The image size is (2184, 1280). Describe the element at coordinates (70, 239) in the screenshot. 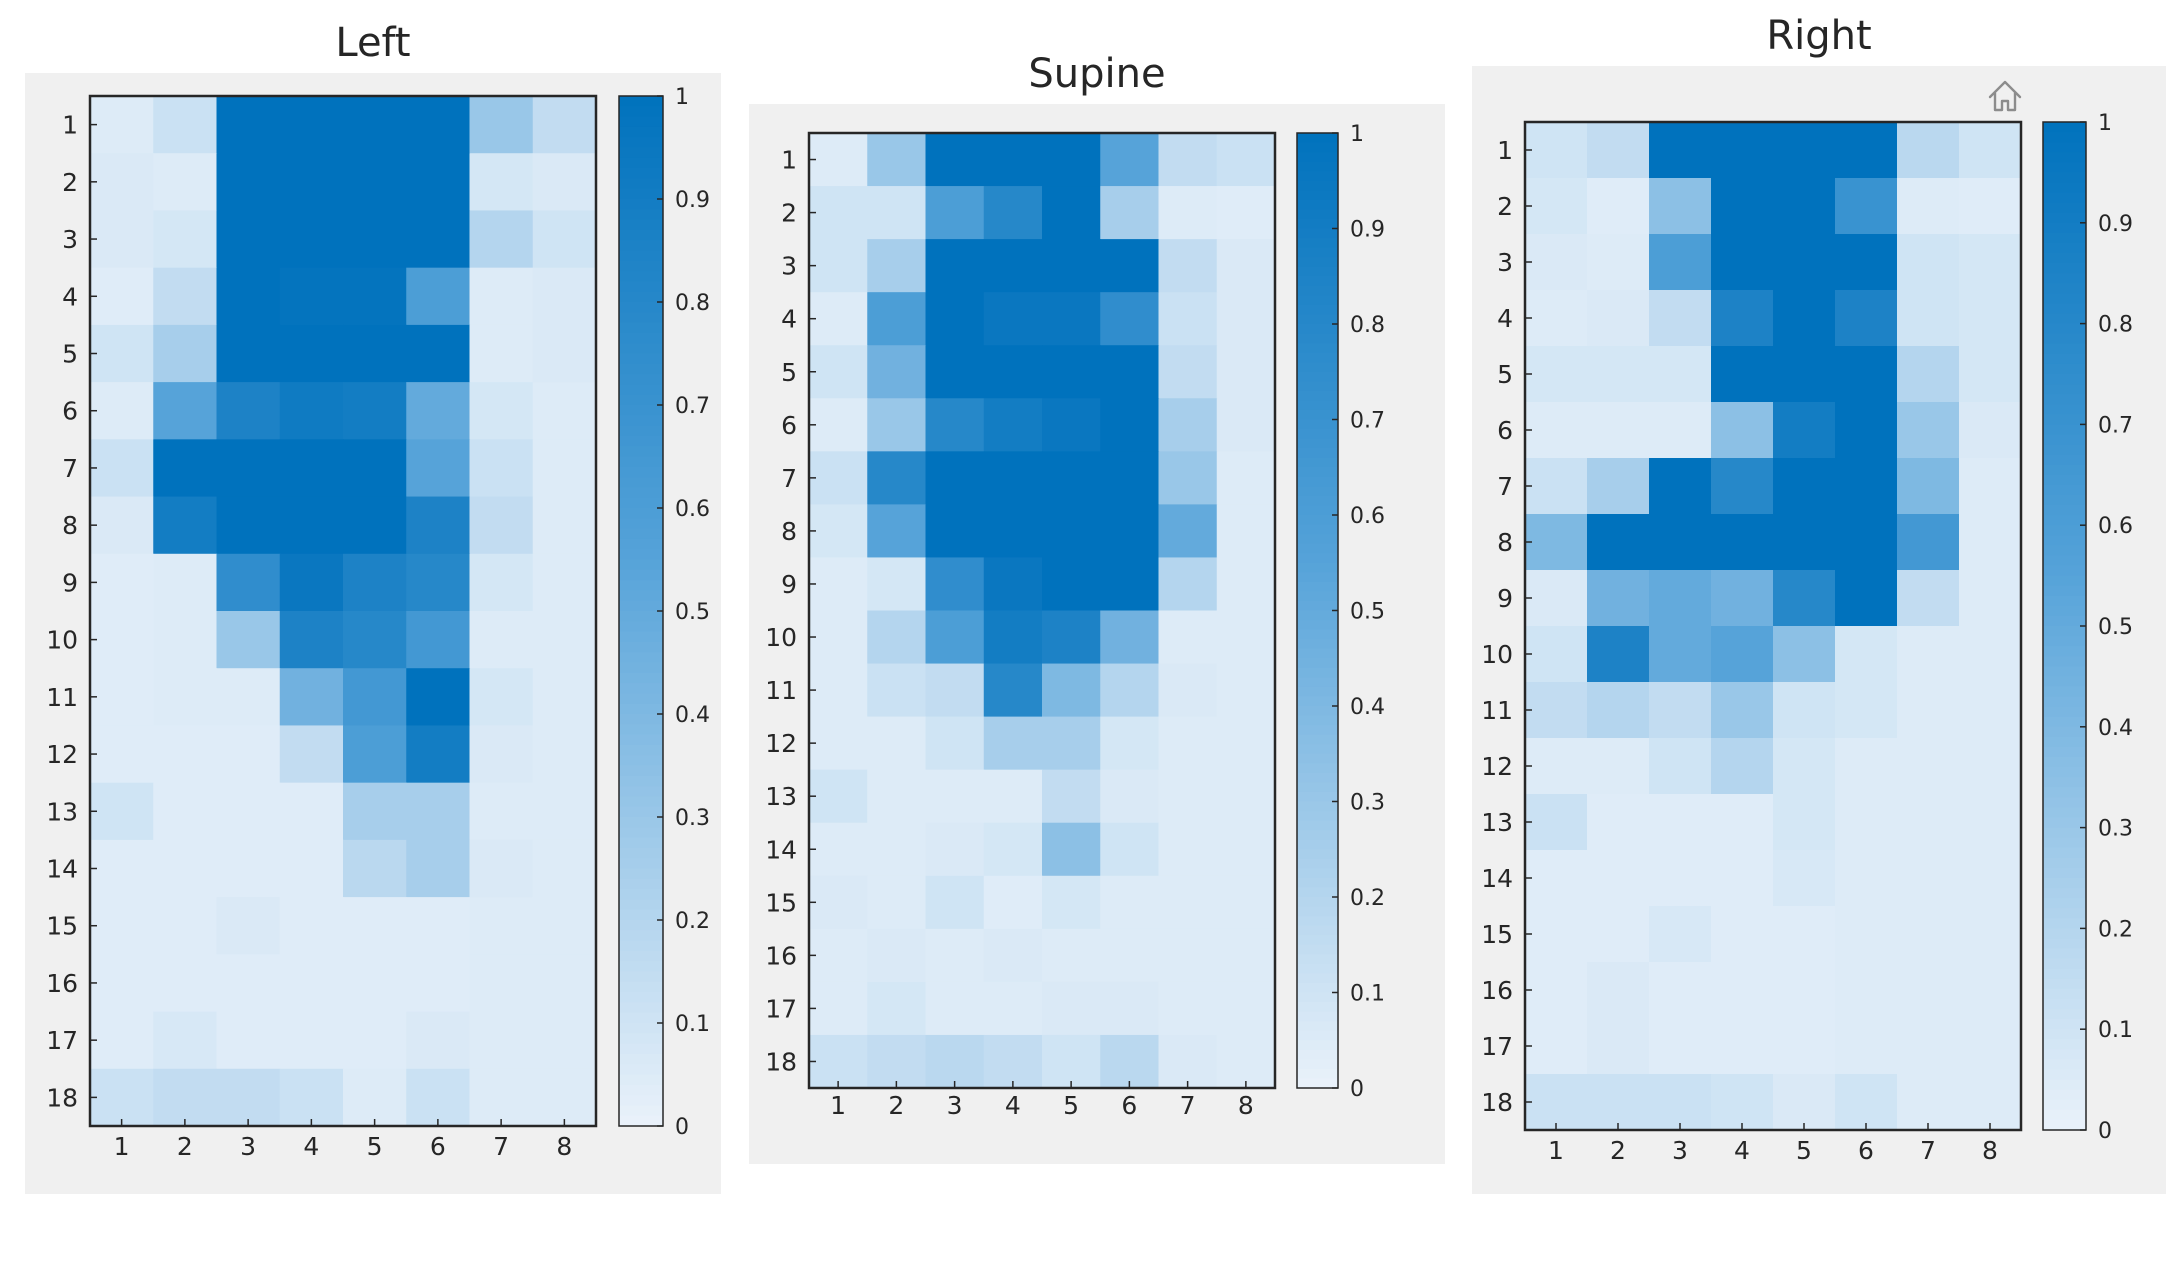

I see `y-tick-label: 3` at that location.